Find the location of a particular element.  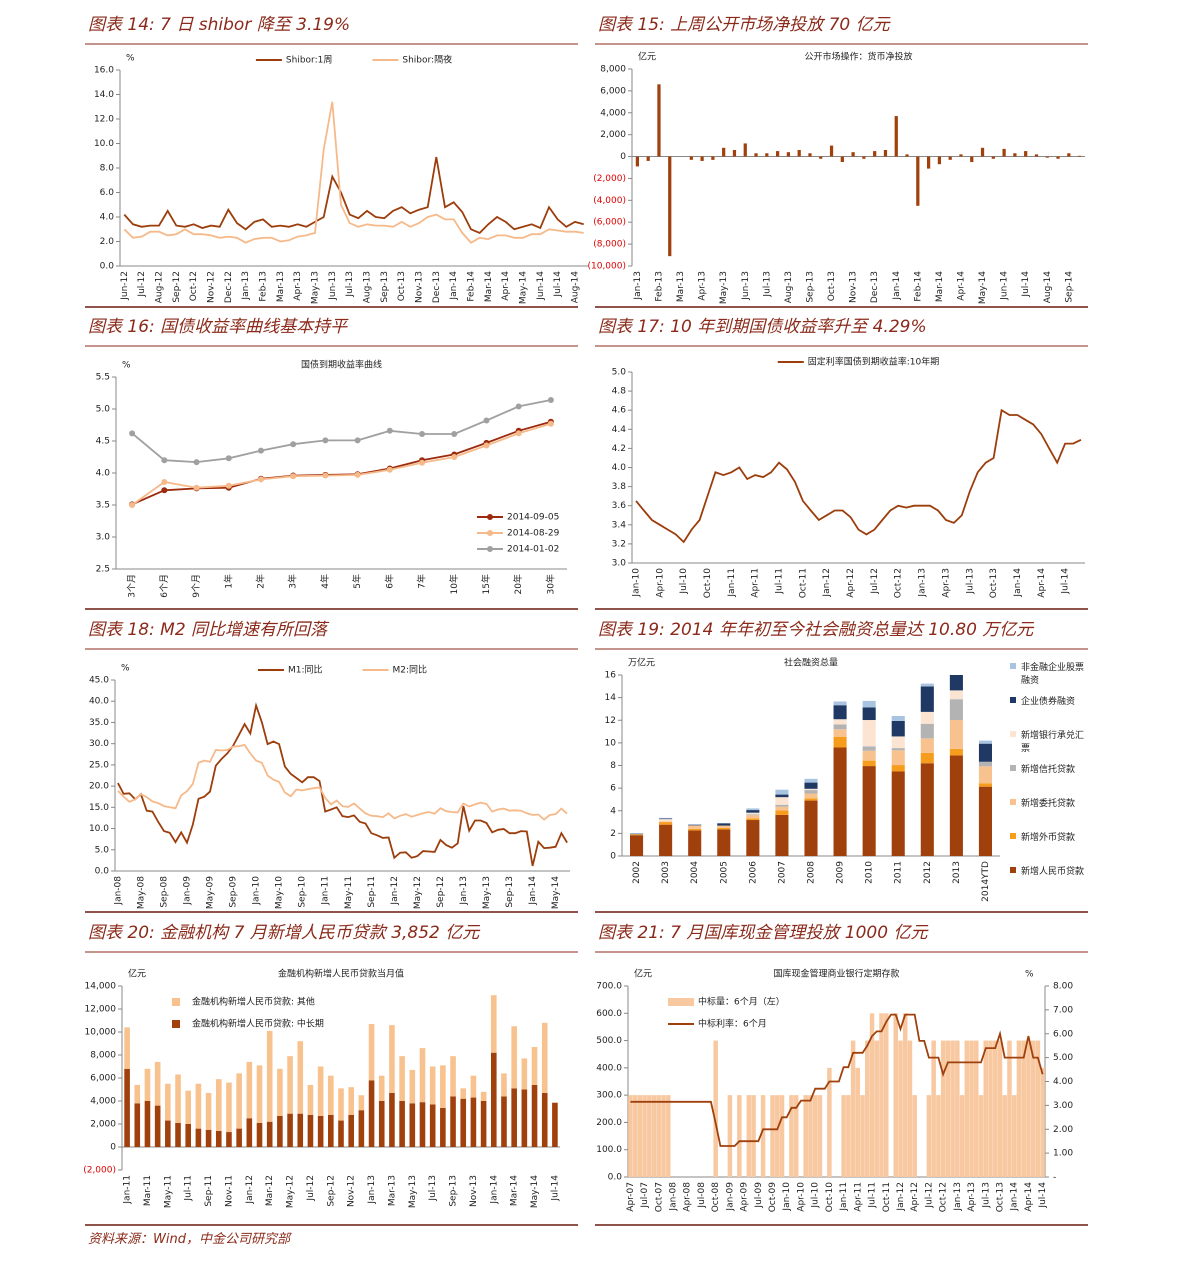

y-unit: % is located at coordinates (126, 366).